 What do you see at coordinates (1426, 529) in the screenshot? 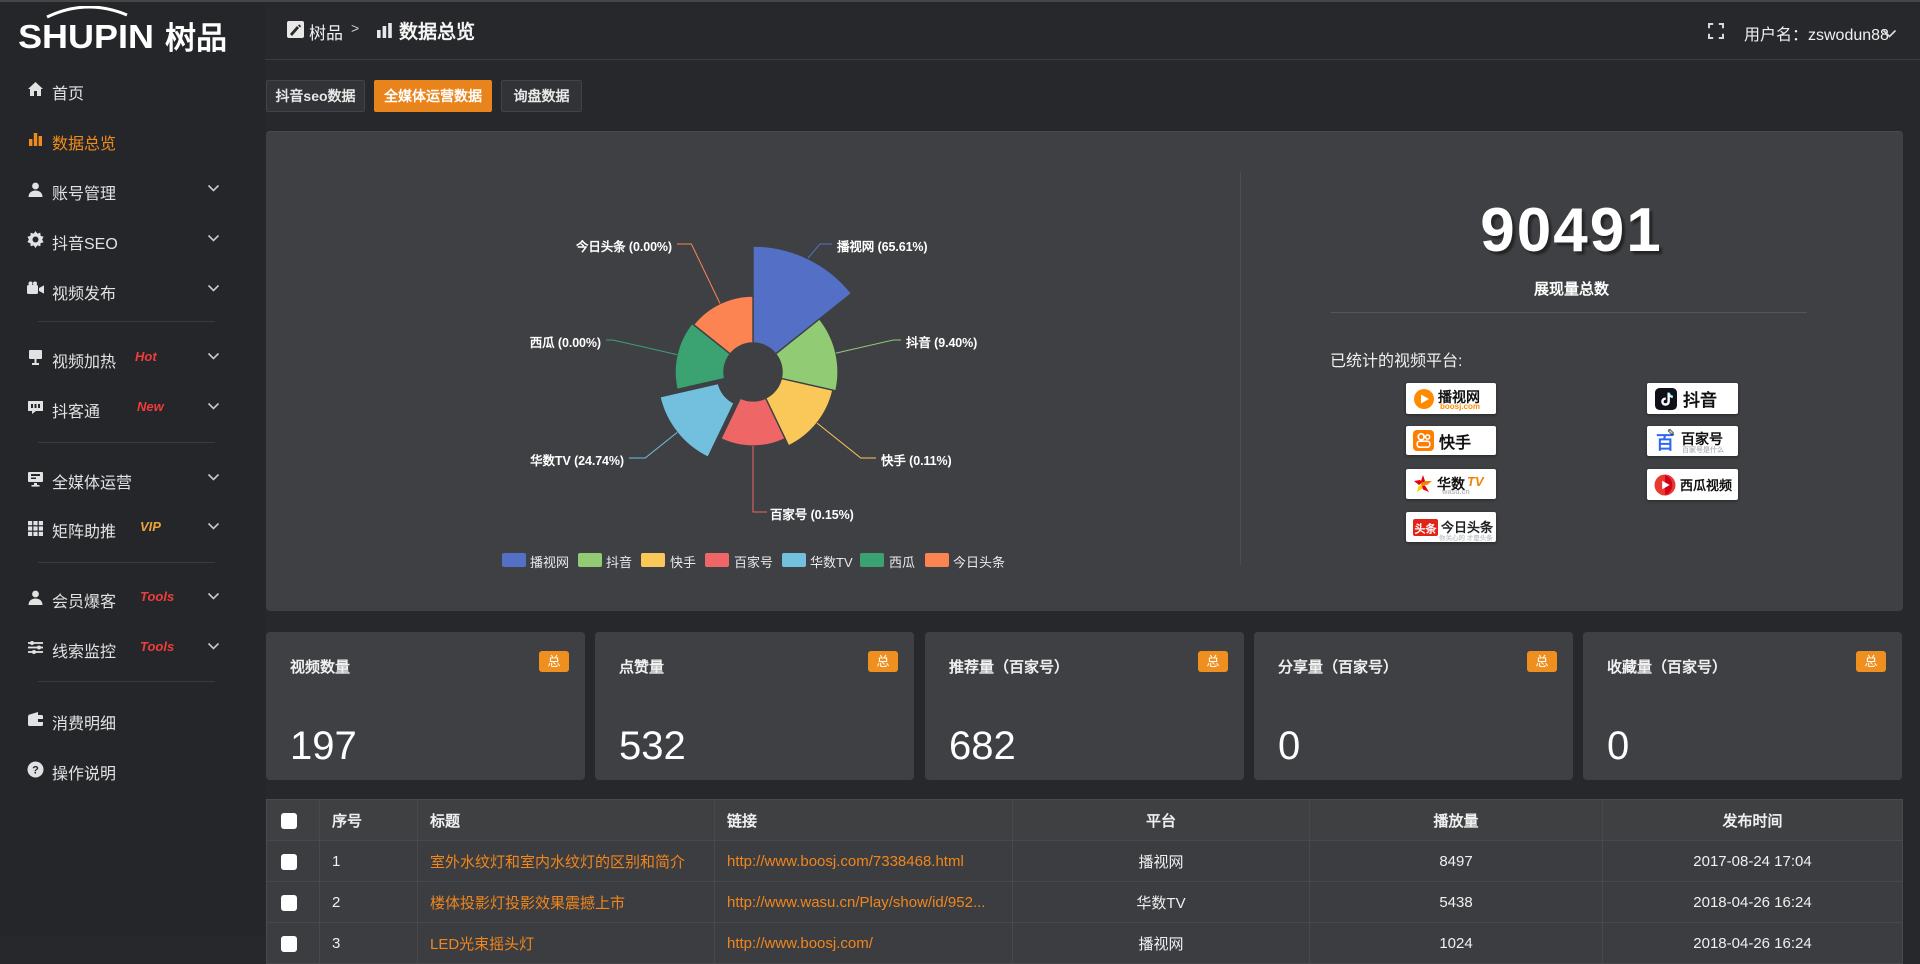
I see `svg-text: 头条` at bounding box center [1426, 529].